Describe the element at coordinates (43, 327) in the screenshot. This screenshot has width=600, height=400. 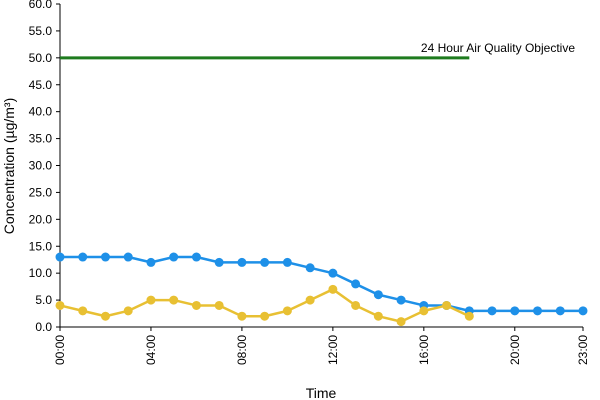
I see `y-tick-label: 0.0` at that location.